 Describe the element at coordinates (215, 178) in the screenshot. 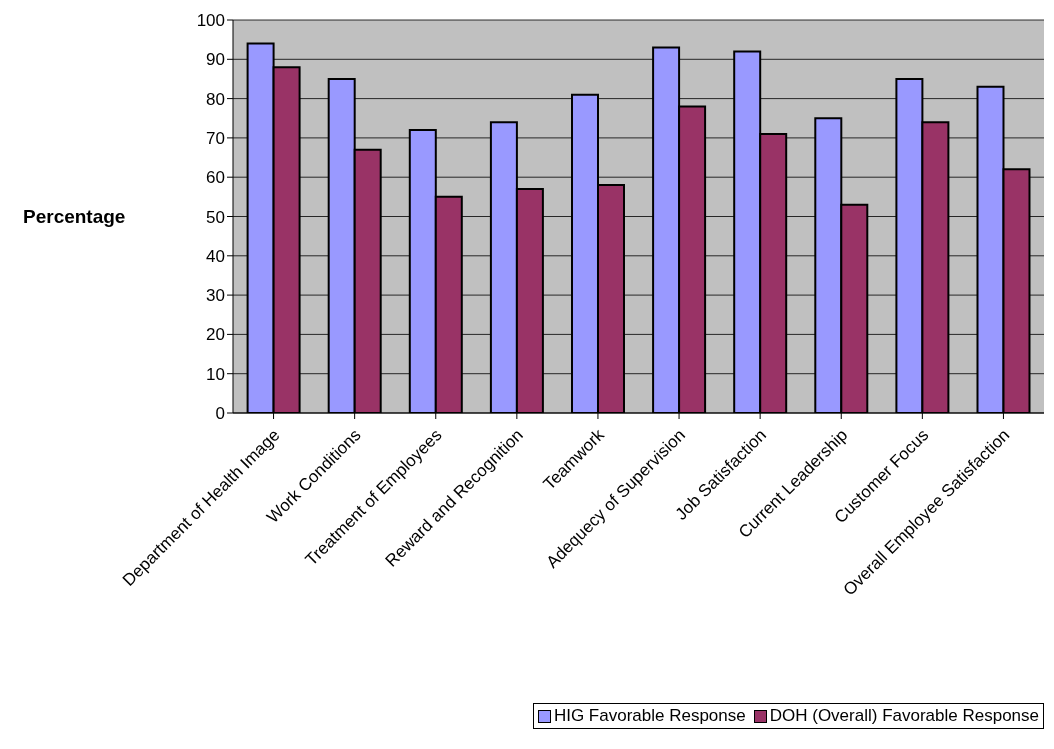

I see `y-tick-label: 60` at that location.